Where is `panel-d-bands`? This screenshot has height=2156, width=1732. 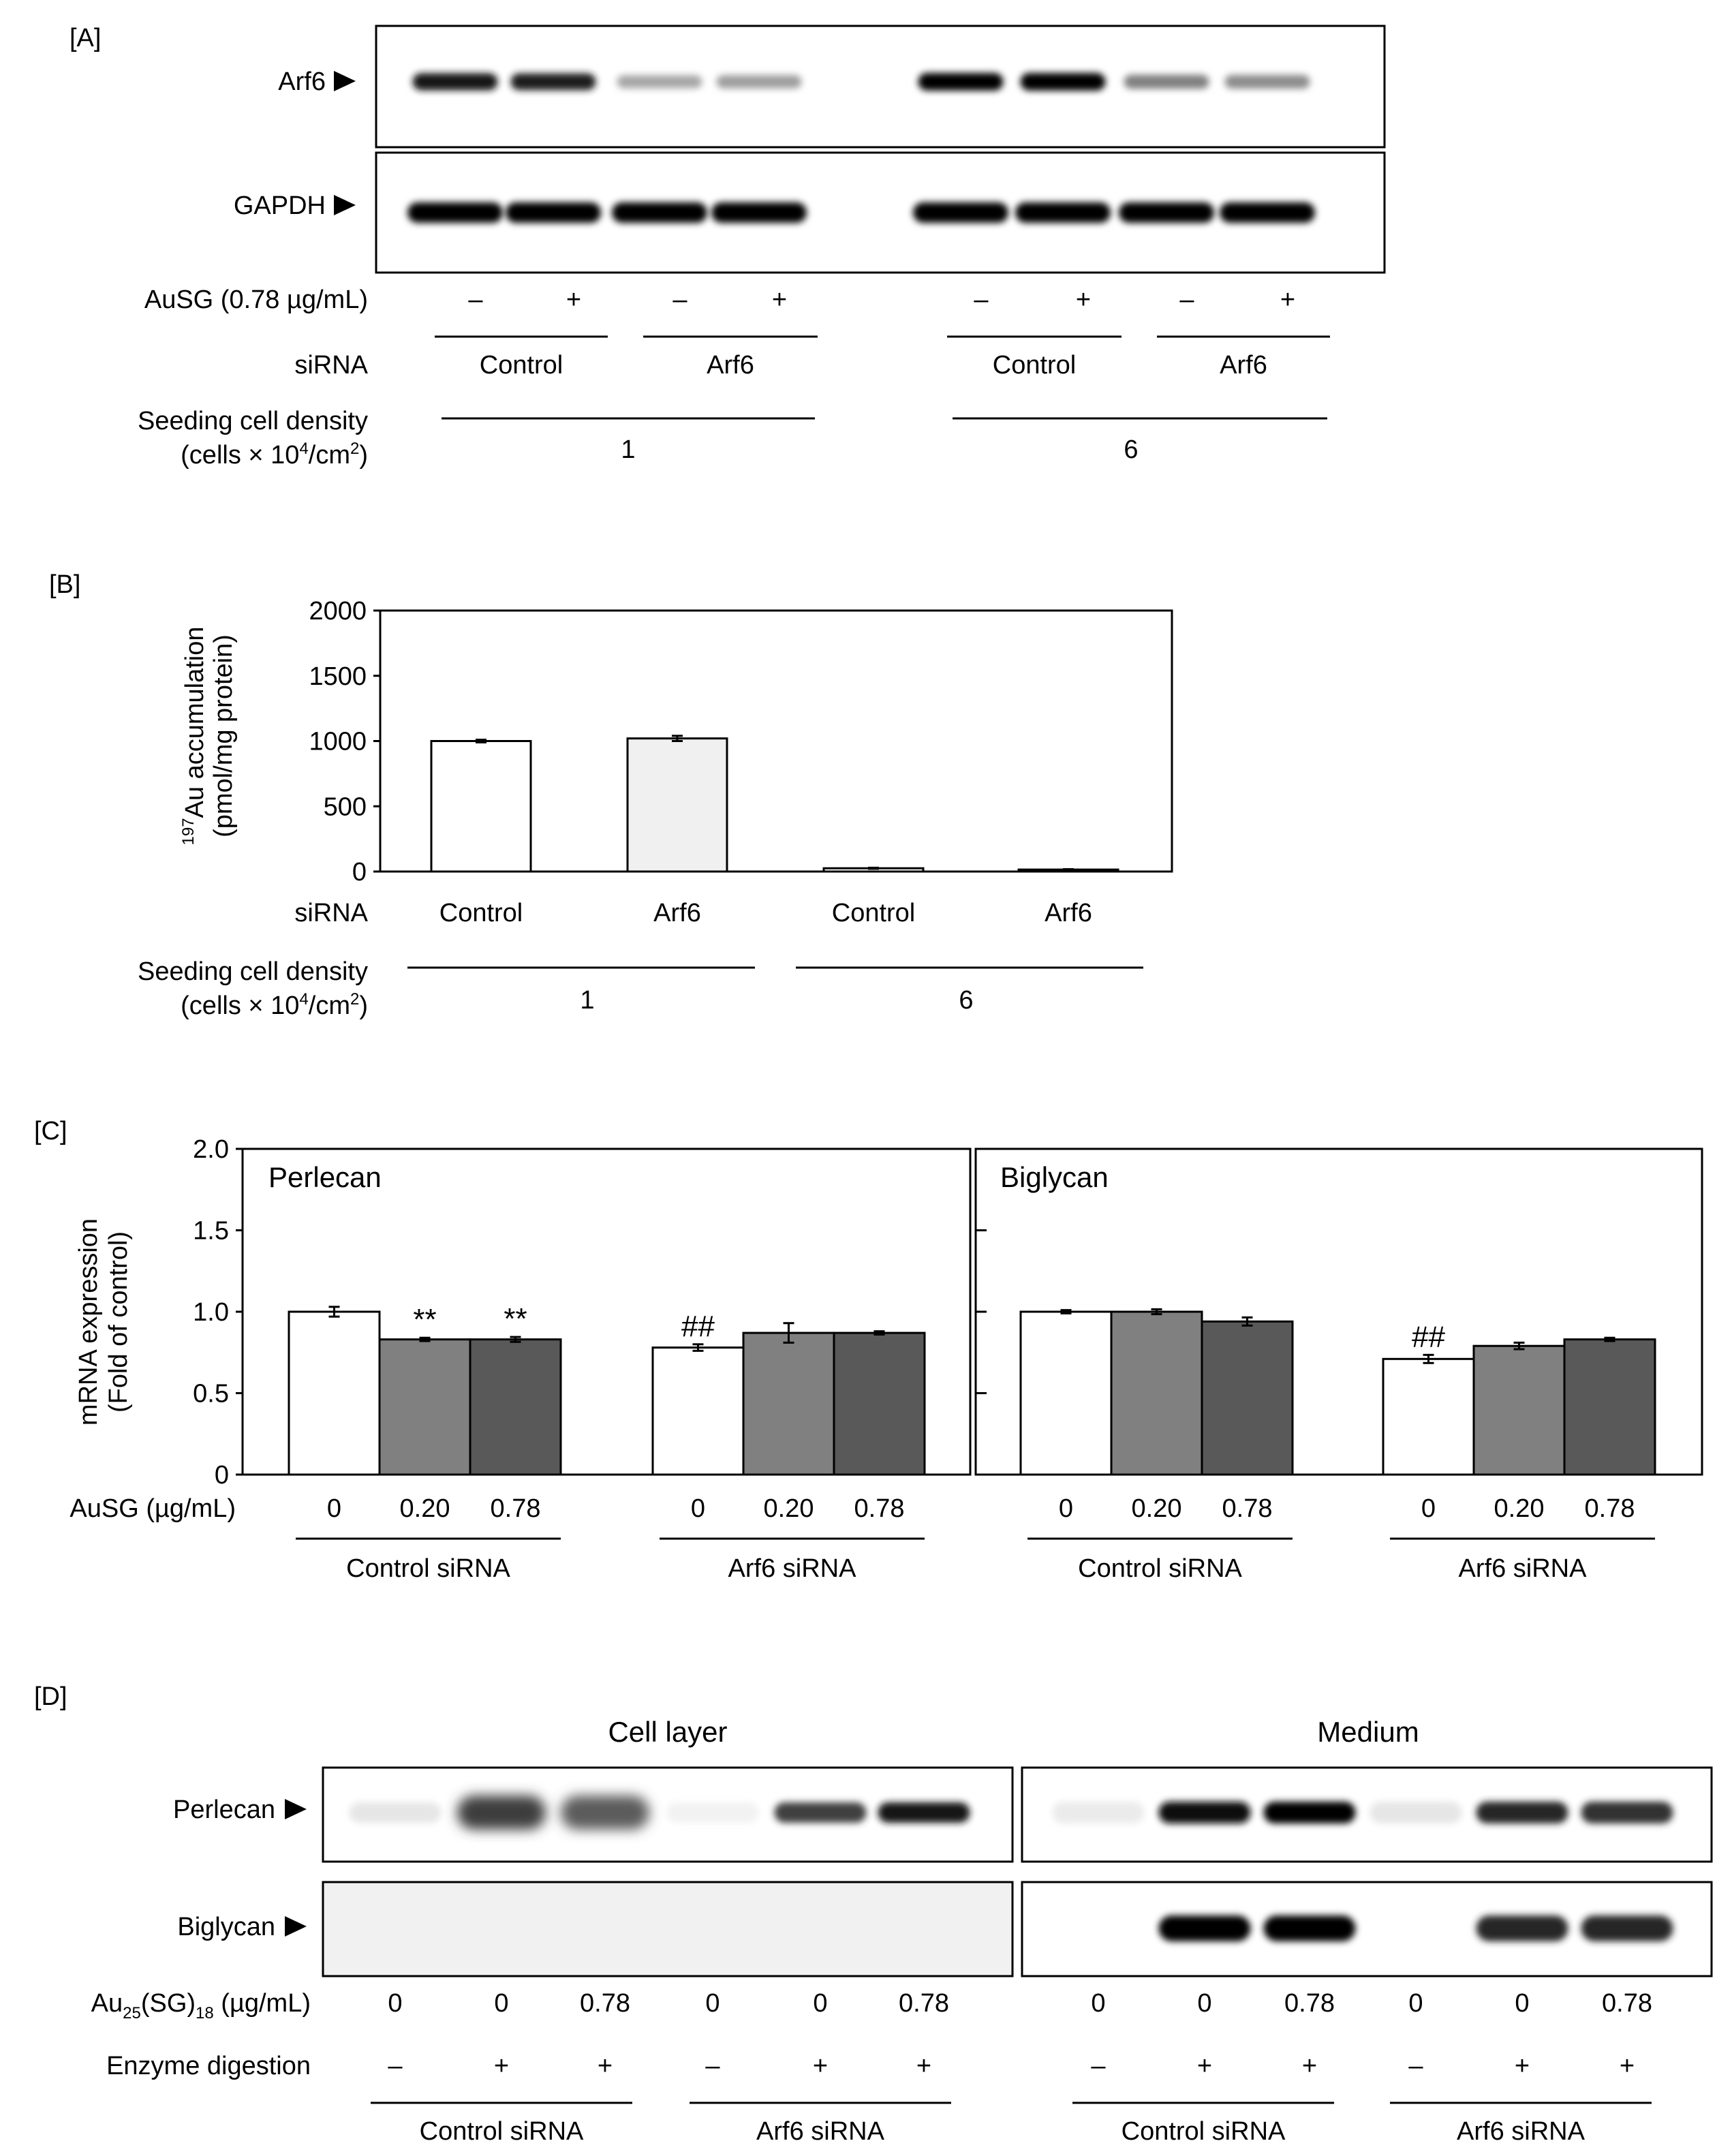 panel-d-bands is located at coordinates (1011, 1868).